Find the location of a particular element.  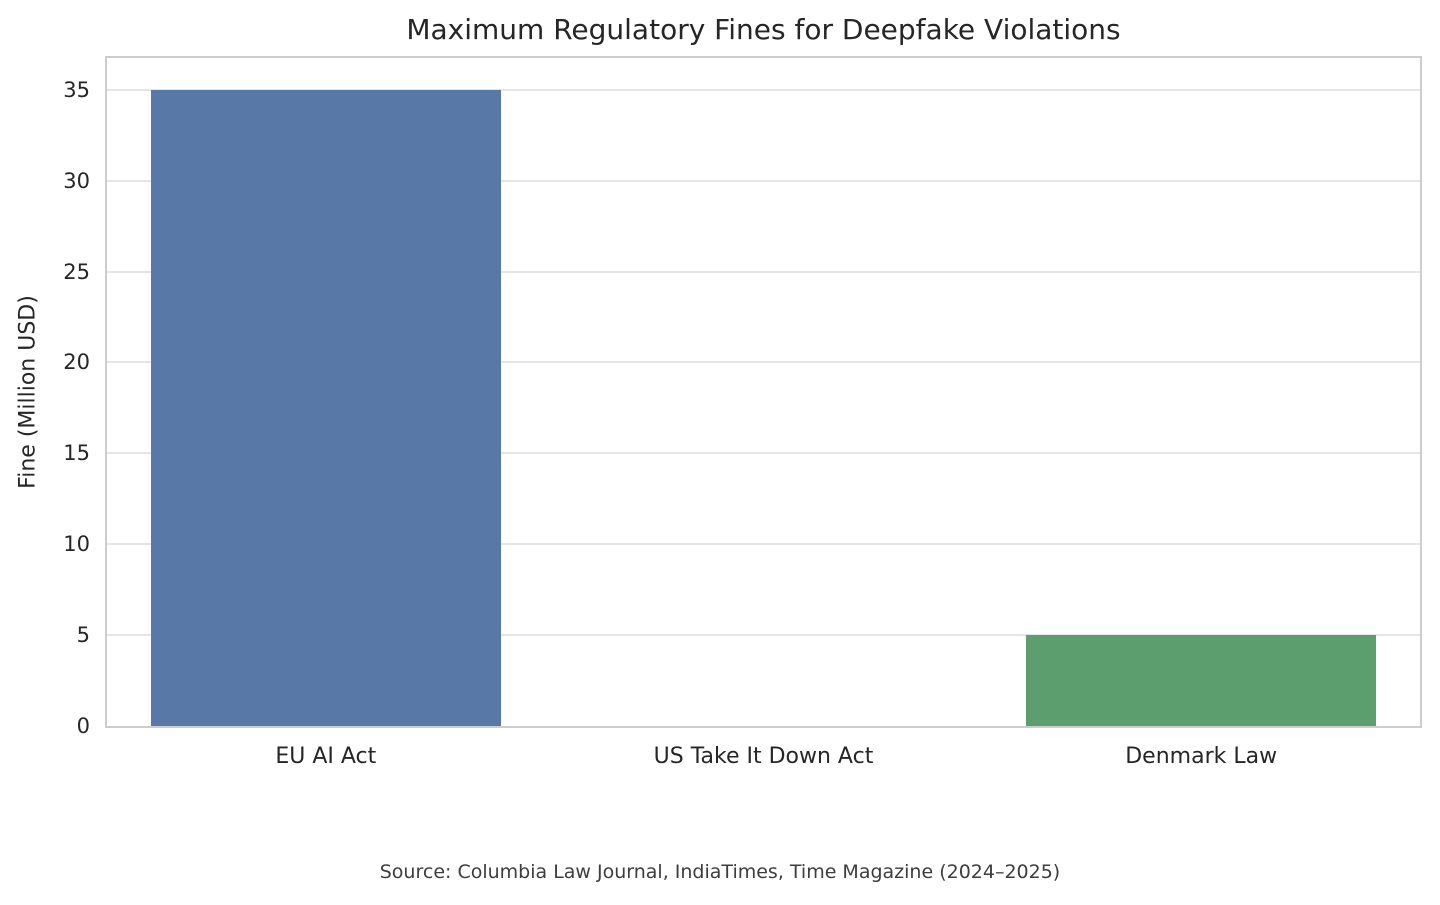

y-tick-label-15: 15 is located at coordinates (76, 453).